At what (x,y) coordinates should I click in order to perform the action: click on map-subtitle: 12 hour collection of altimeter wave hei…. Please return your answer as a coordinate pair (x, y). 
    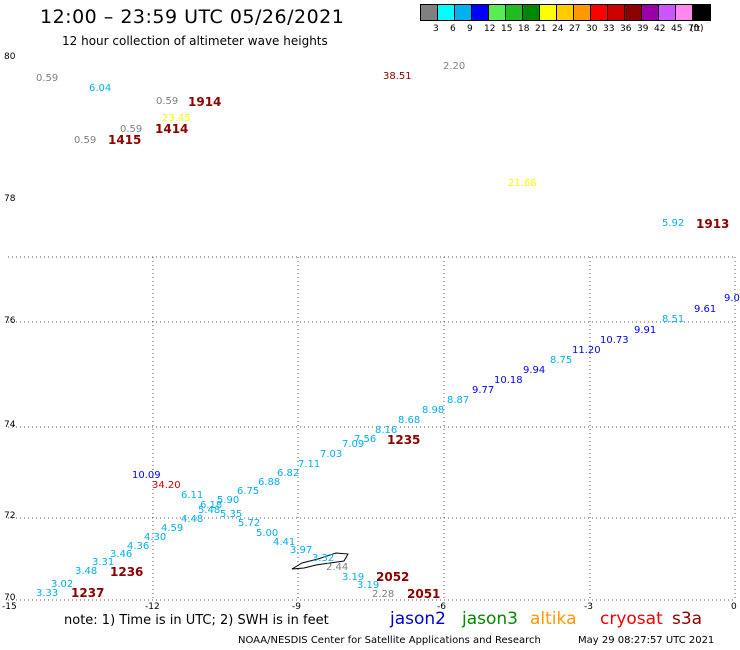
    Looking at the image, I should click on (195, 41).